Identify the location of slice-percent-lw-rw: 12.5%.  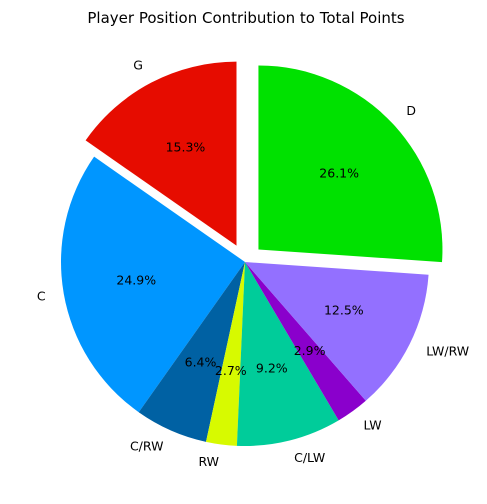
(344, 310).